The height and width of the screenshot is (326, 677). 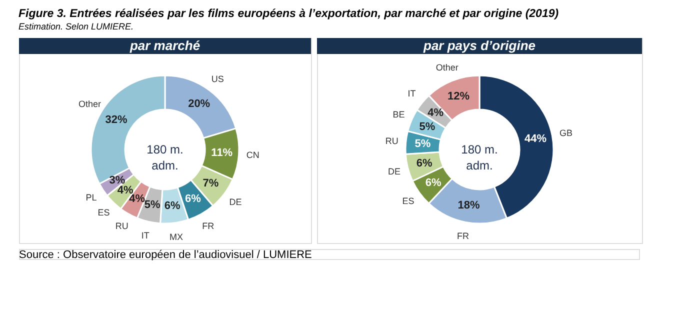 What do you see at coordinates (565, 133) in the screenshot?
I see `slice-label: GB` at bounding box center [565, 133].